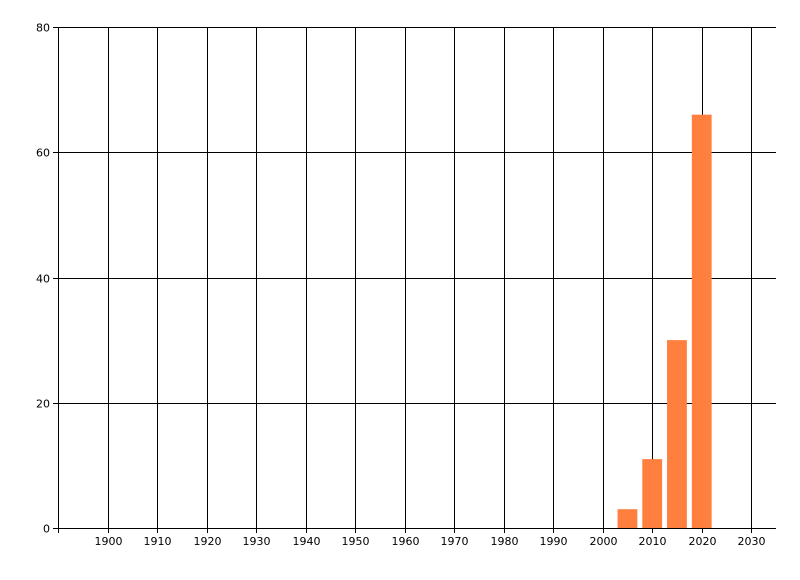 The width and height of the screenshot is (800, 580). Describe the element at coordinates (43, 28) in the screenshot. I see `y-tick-label: 80` at that location.